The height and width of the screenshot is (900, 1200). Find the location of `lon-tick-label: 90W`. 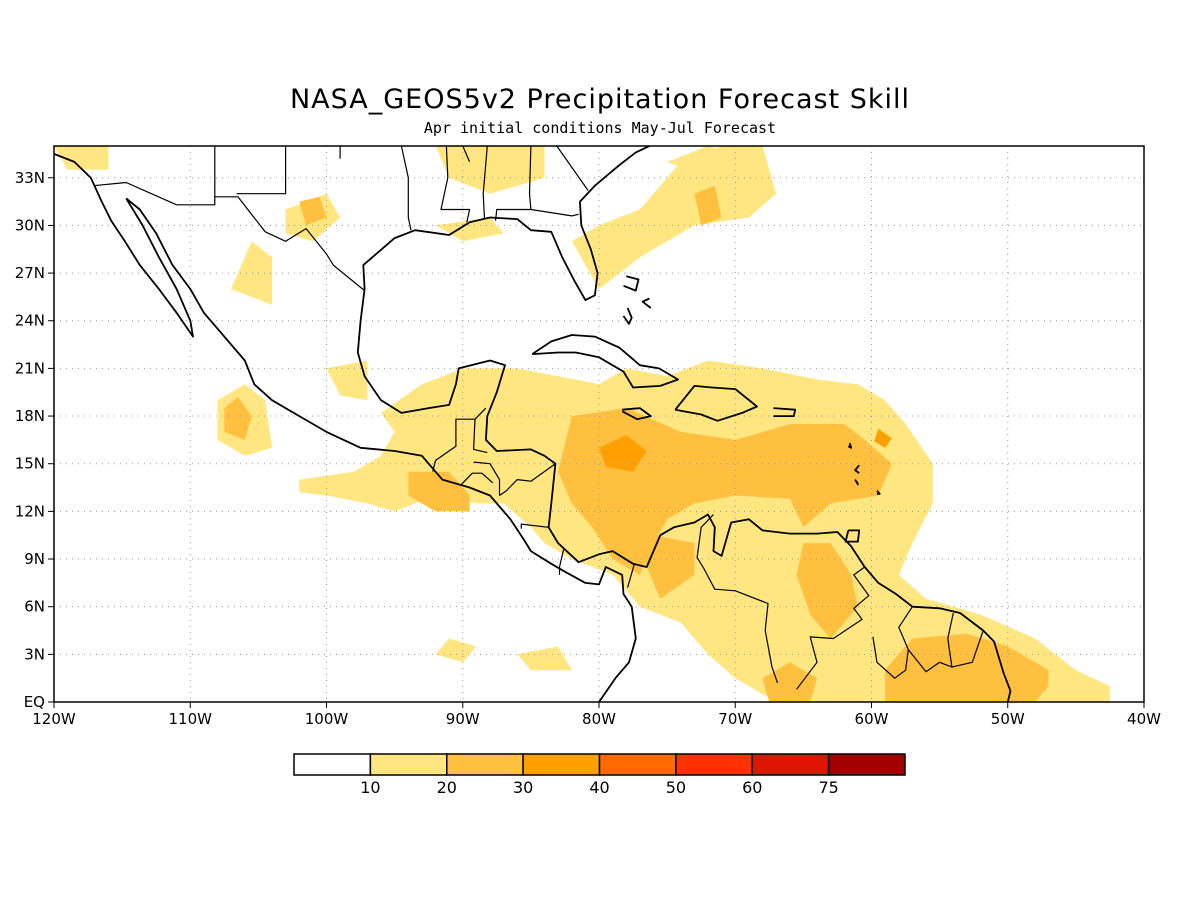

lon-tick-label: 90W is located at coordinates (463, 719).